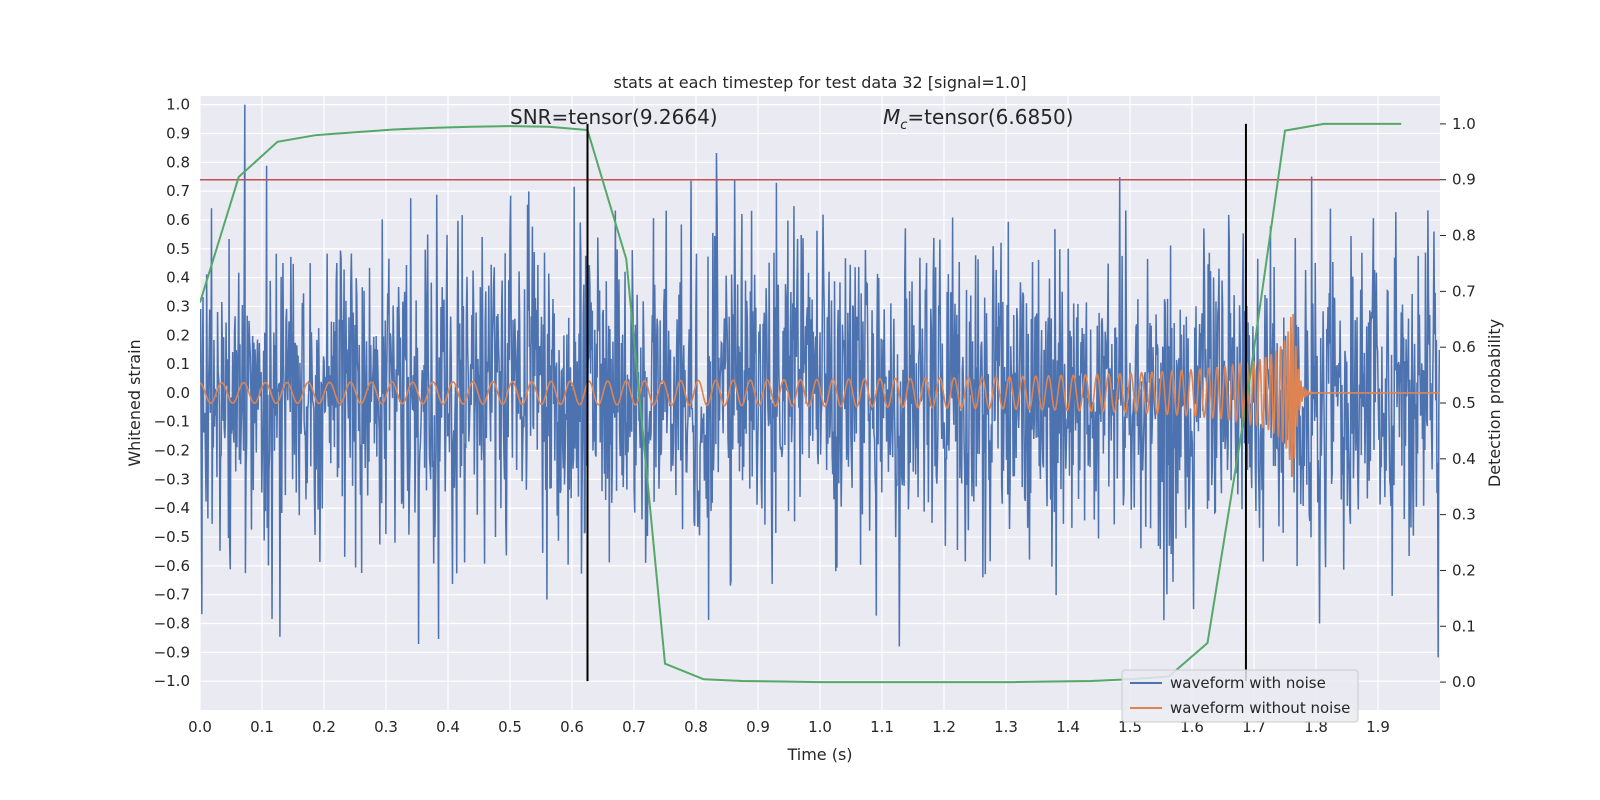 This screenshot has width=1600, height=800. I want to click on x-tick-label: 0.6, so click(572, 727).